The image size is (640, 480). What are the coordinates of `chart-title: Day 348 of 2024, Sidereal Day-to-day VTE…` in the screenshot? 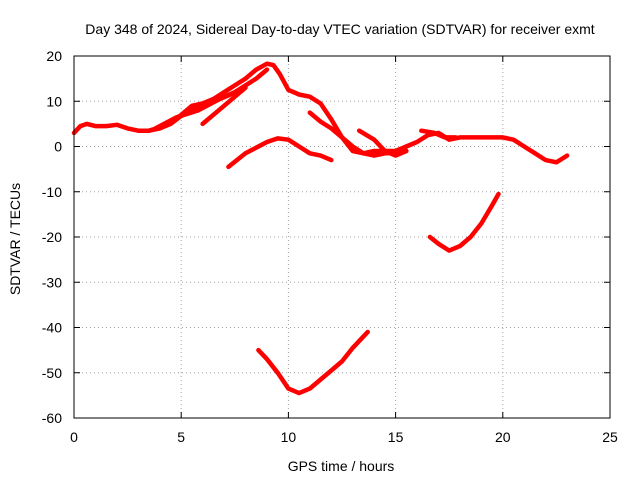 It's located at (339, 29).